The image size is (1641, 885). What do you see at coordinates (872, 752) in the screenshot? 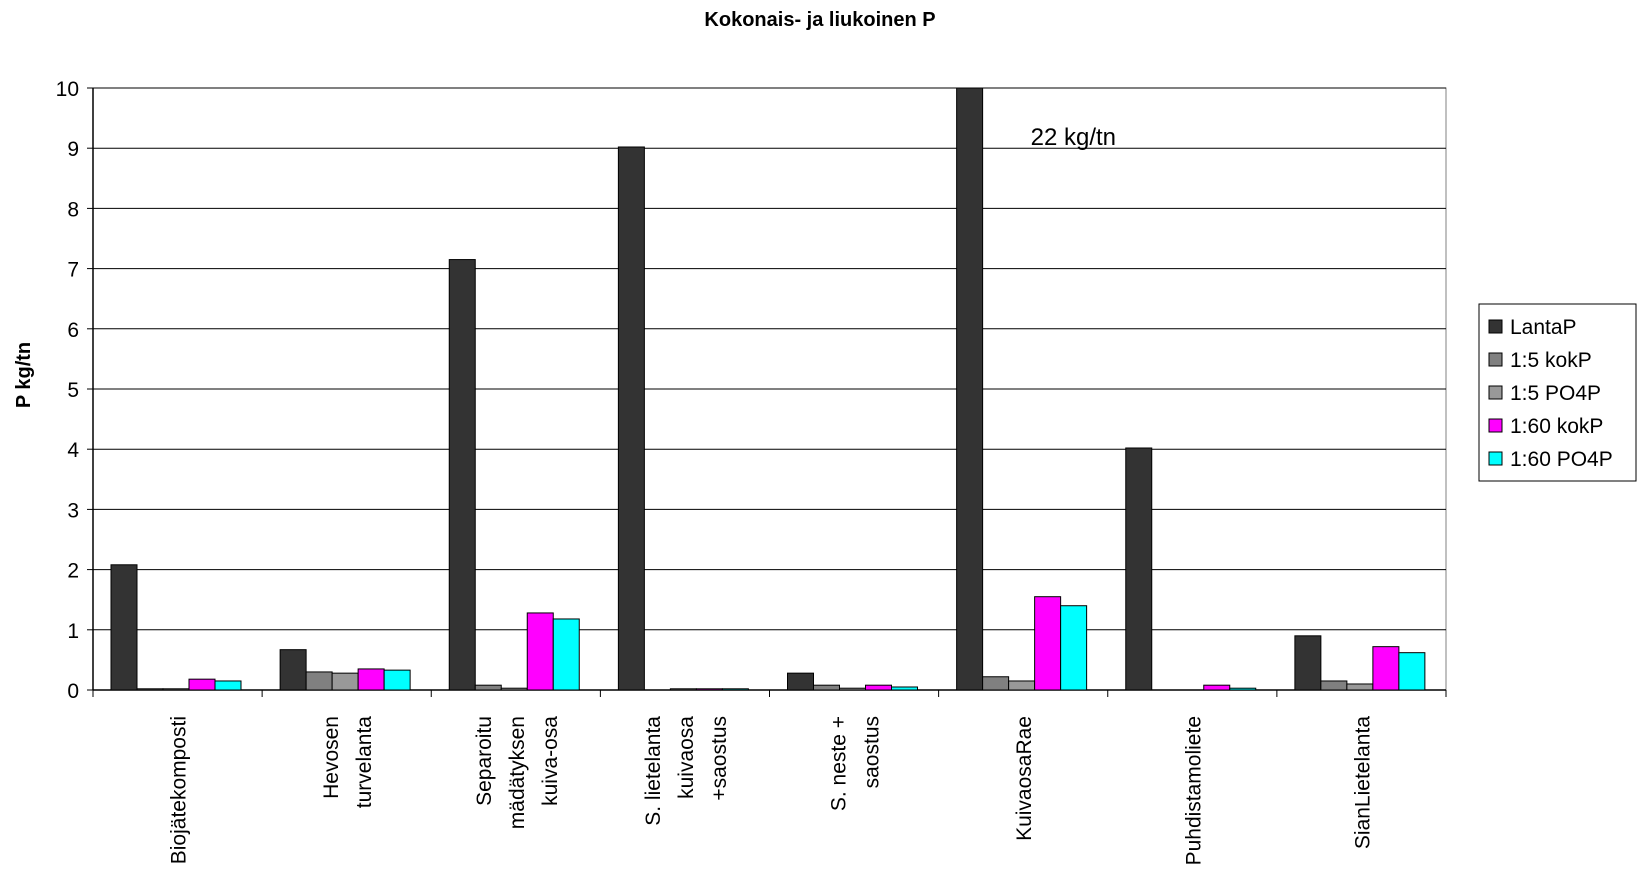
I see `category-label: saostus` at bounding box center [872, 752].